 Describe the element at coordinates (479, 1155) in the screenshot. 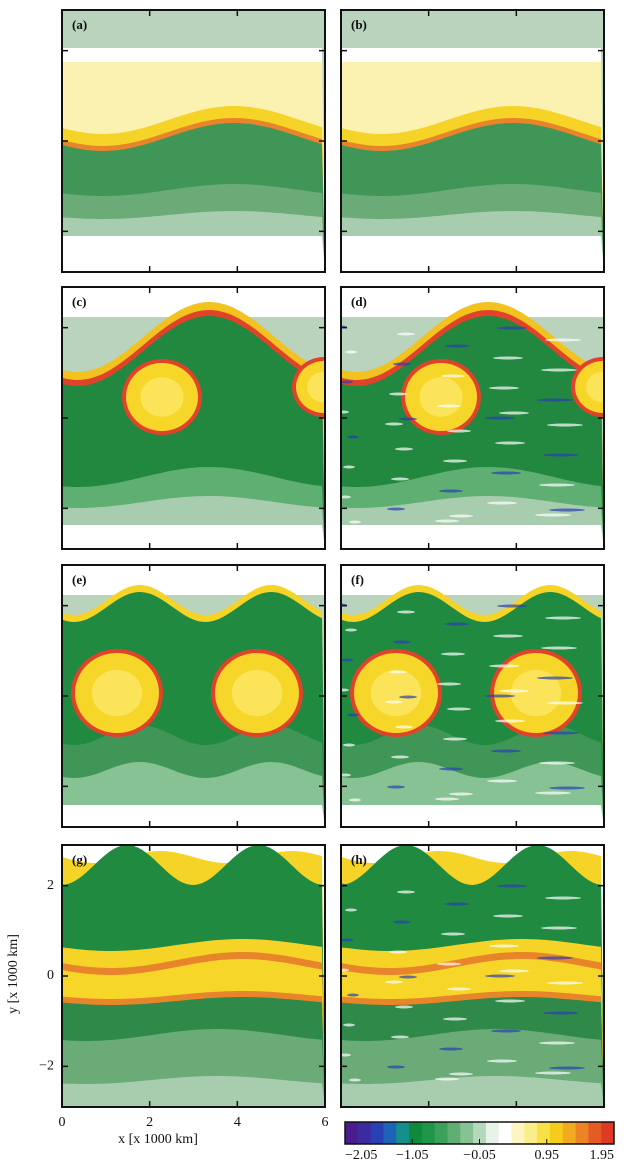

I see `colorbar-tick-label: −0.05` at that location.